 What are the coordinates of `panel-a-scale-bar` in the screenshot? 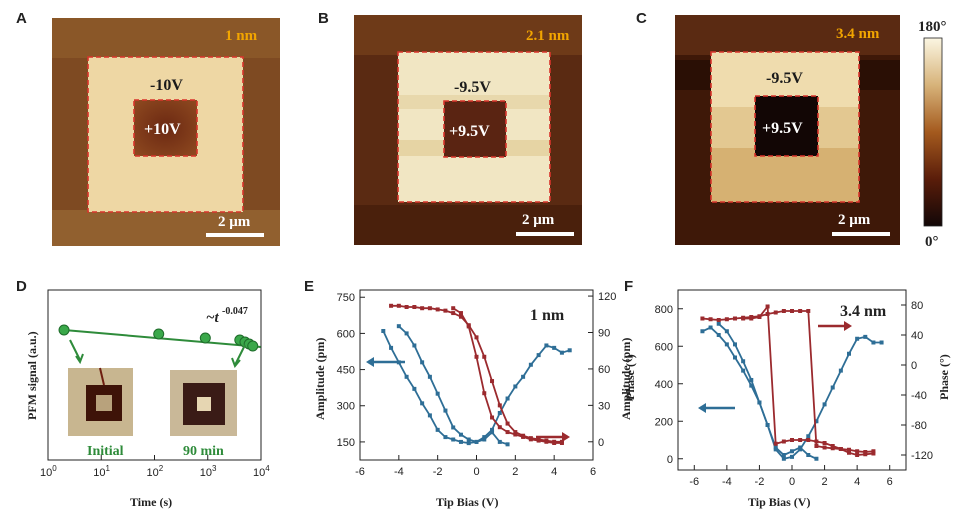 It's located at (235, 235).